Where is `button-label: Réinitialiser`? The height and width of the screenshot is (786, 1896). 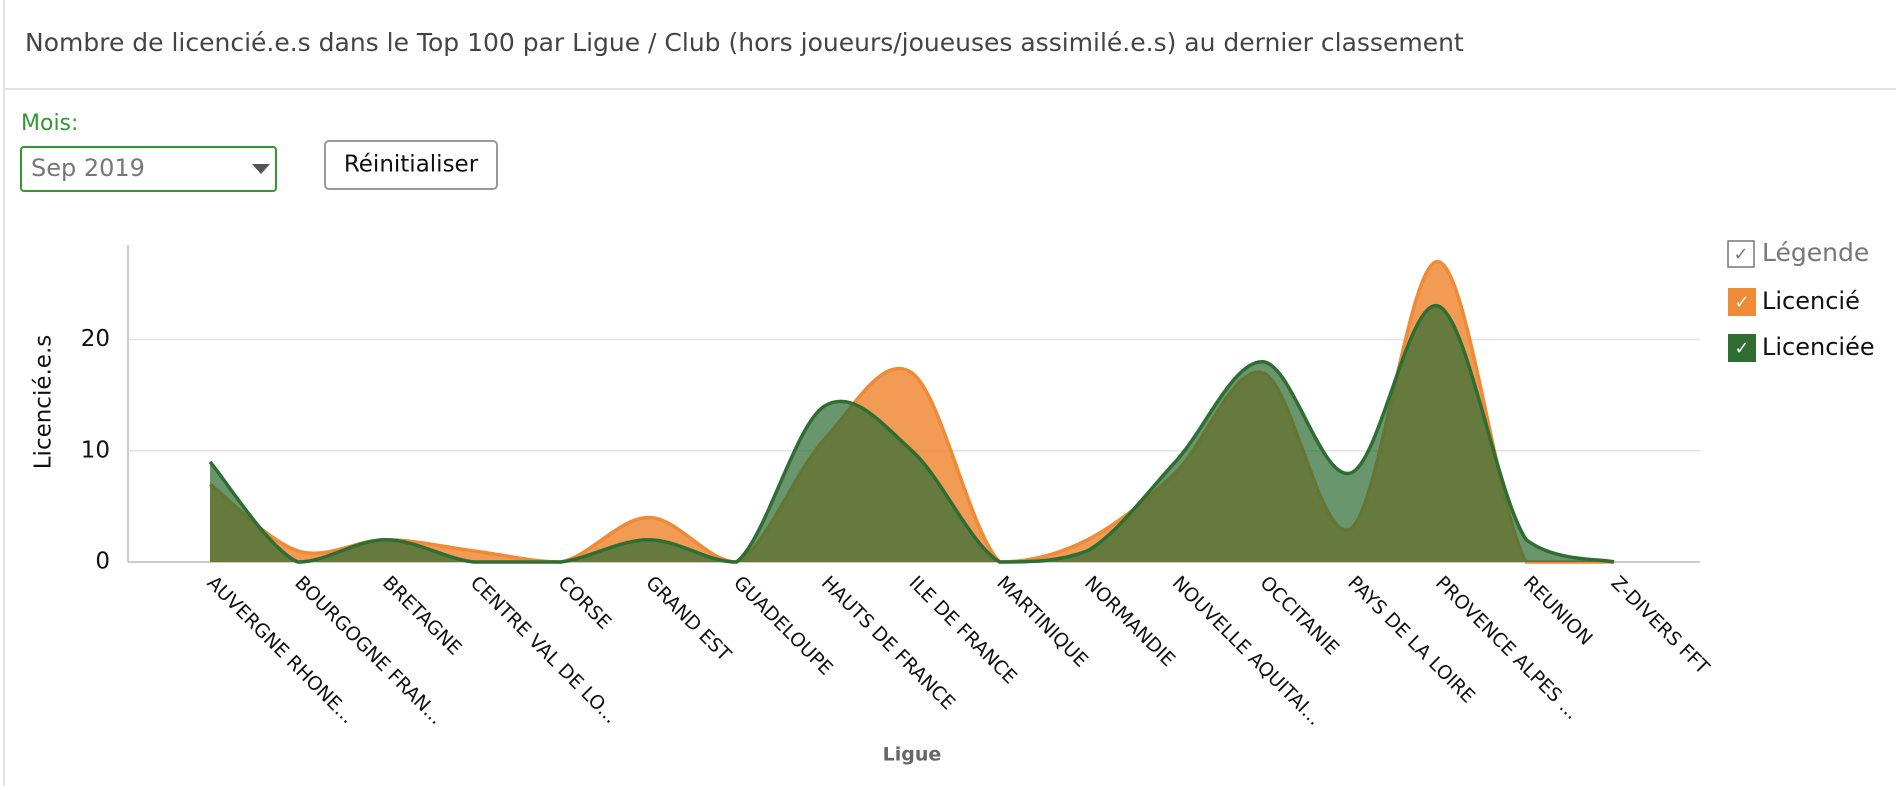
button-label: Réinitialiser is located at coordinates (411, 165).